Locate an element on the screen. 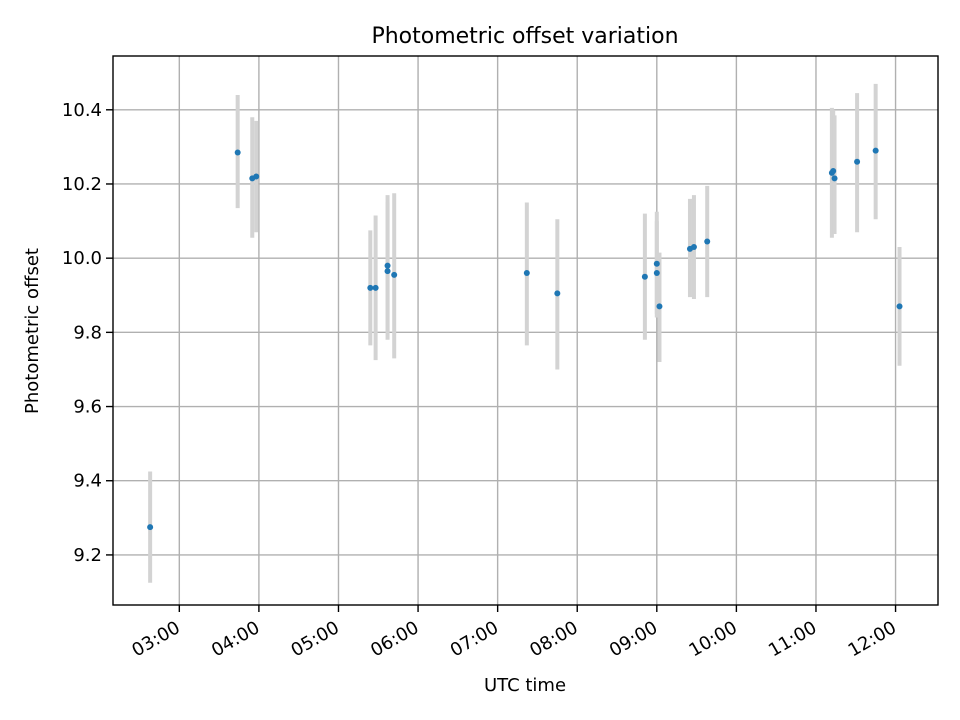 This screenshot has height=720, width=960. y-tick-label: 9.4 is located at coordinates (87, 481).